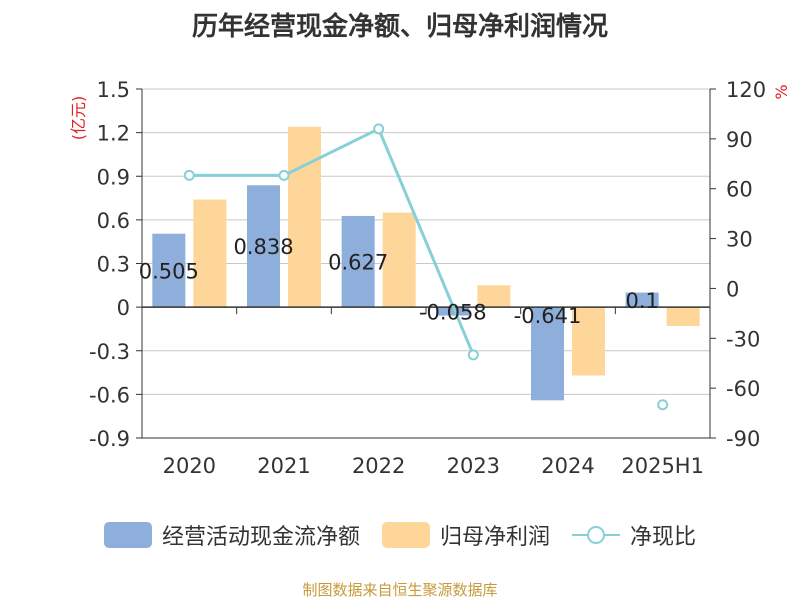 The width and height of the screenshot is (800, 600). Describe the element at coordinates (123, 308) in the screenshot. I see `y-left-tick-label: 0` at that location.